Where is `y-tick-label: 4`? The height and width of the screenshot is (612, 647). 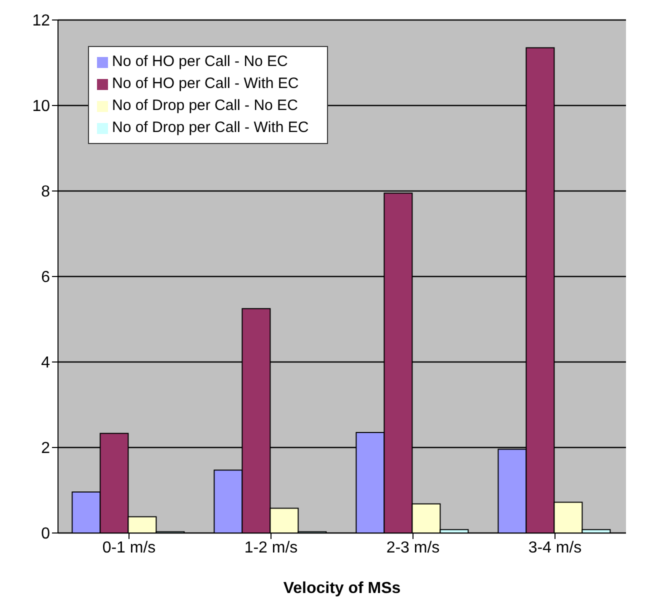
y-tick-label: 4 is located at coordinates (45, 363).